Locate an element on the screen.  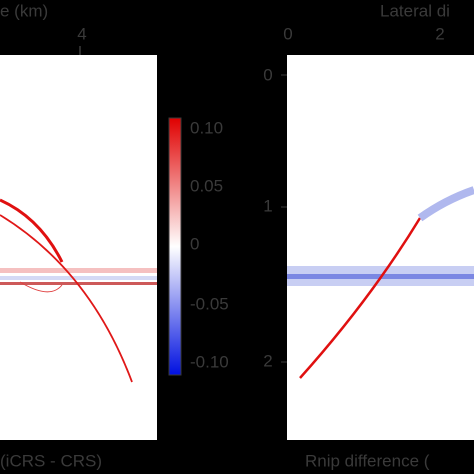
caption: (iCRS - CRS) is located at coordinates (51, 460).